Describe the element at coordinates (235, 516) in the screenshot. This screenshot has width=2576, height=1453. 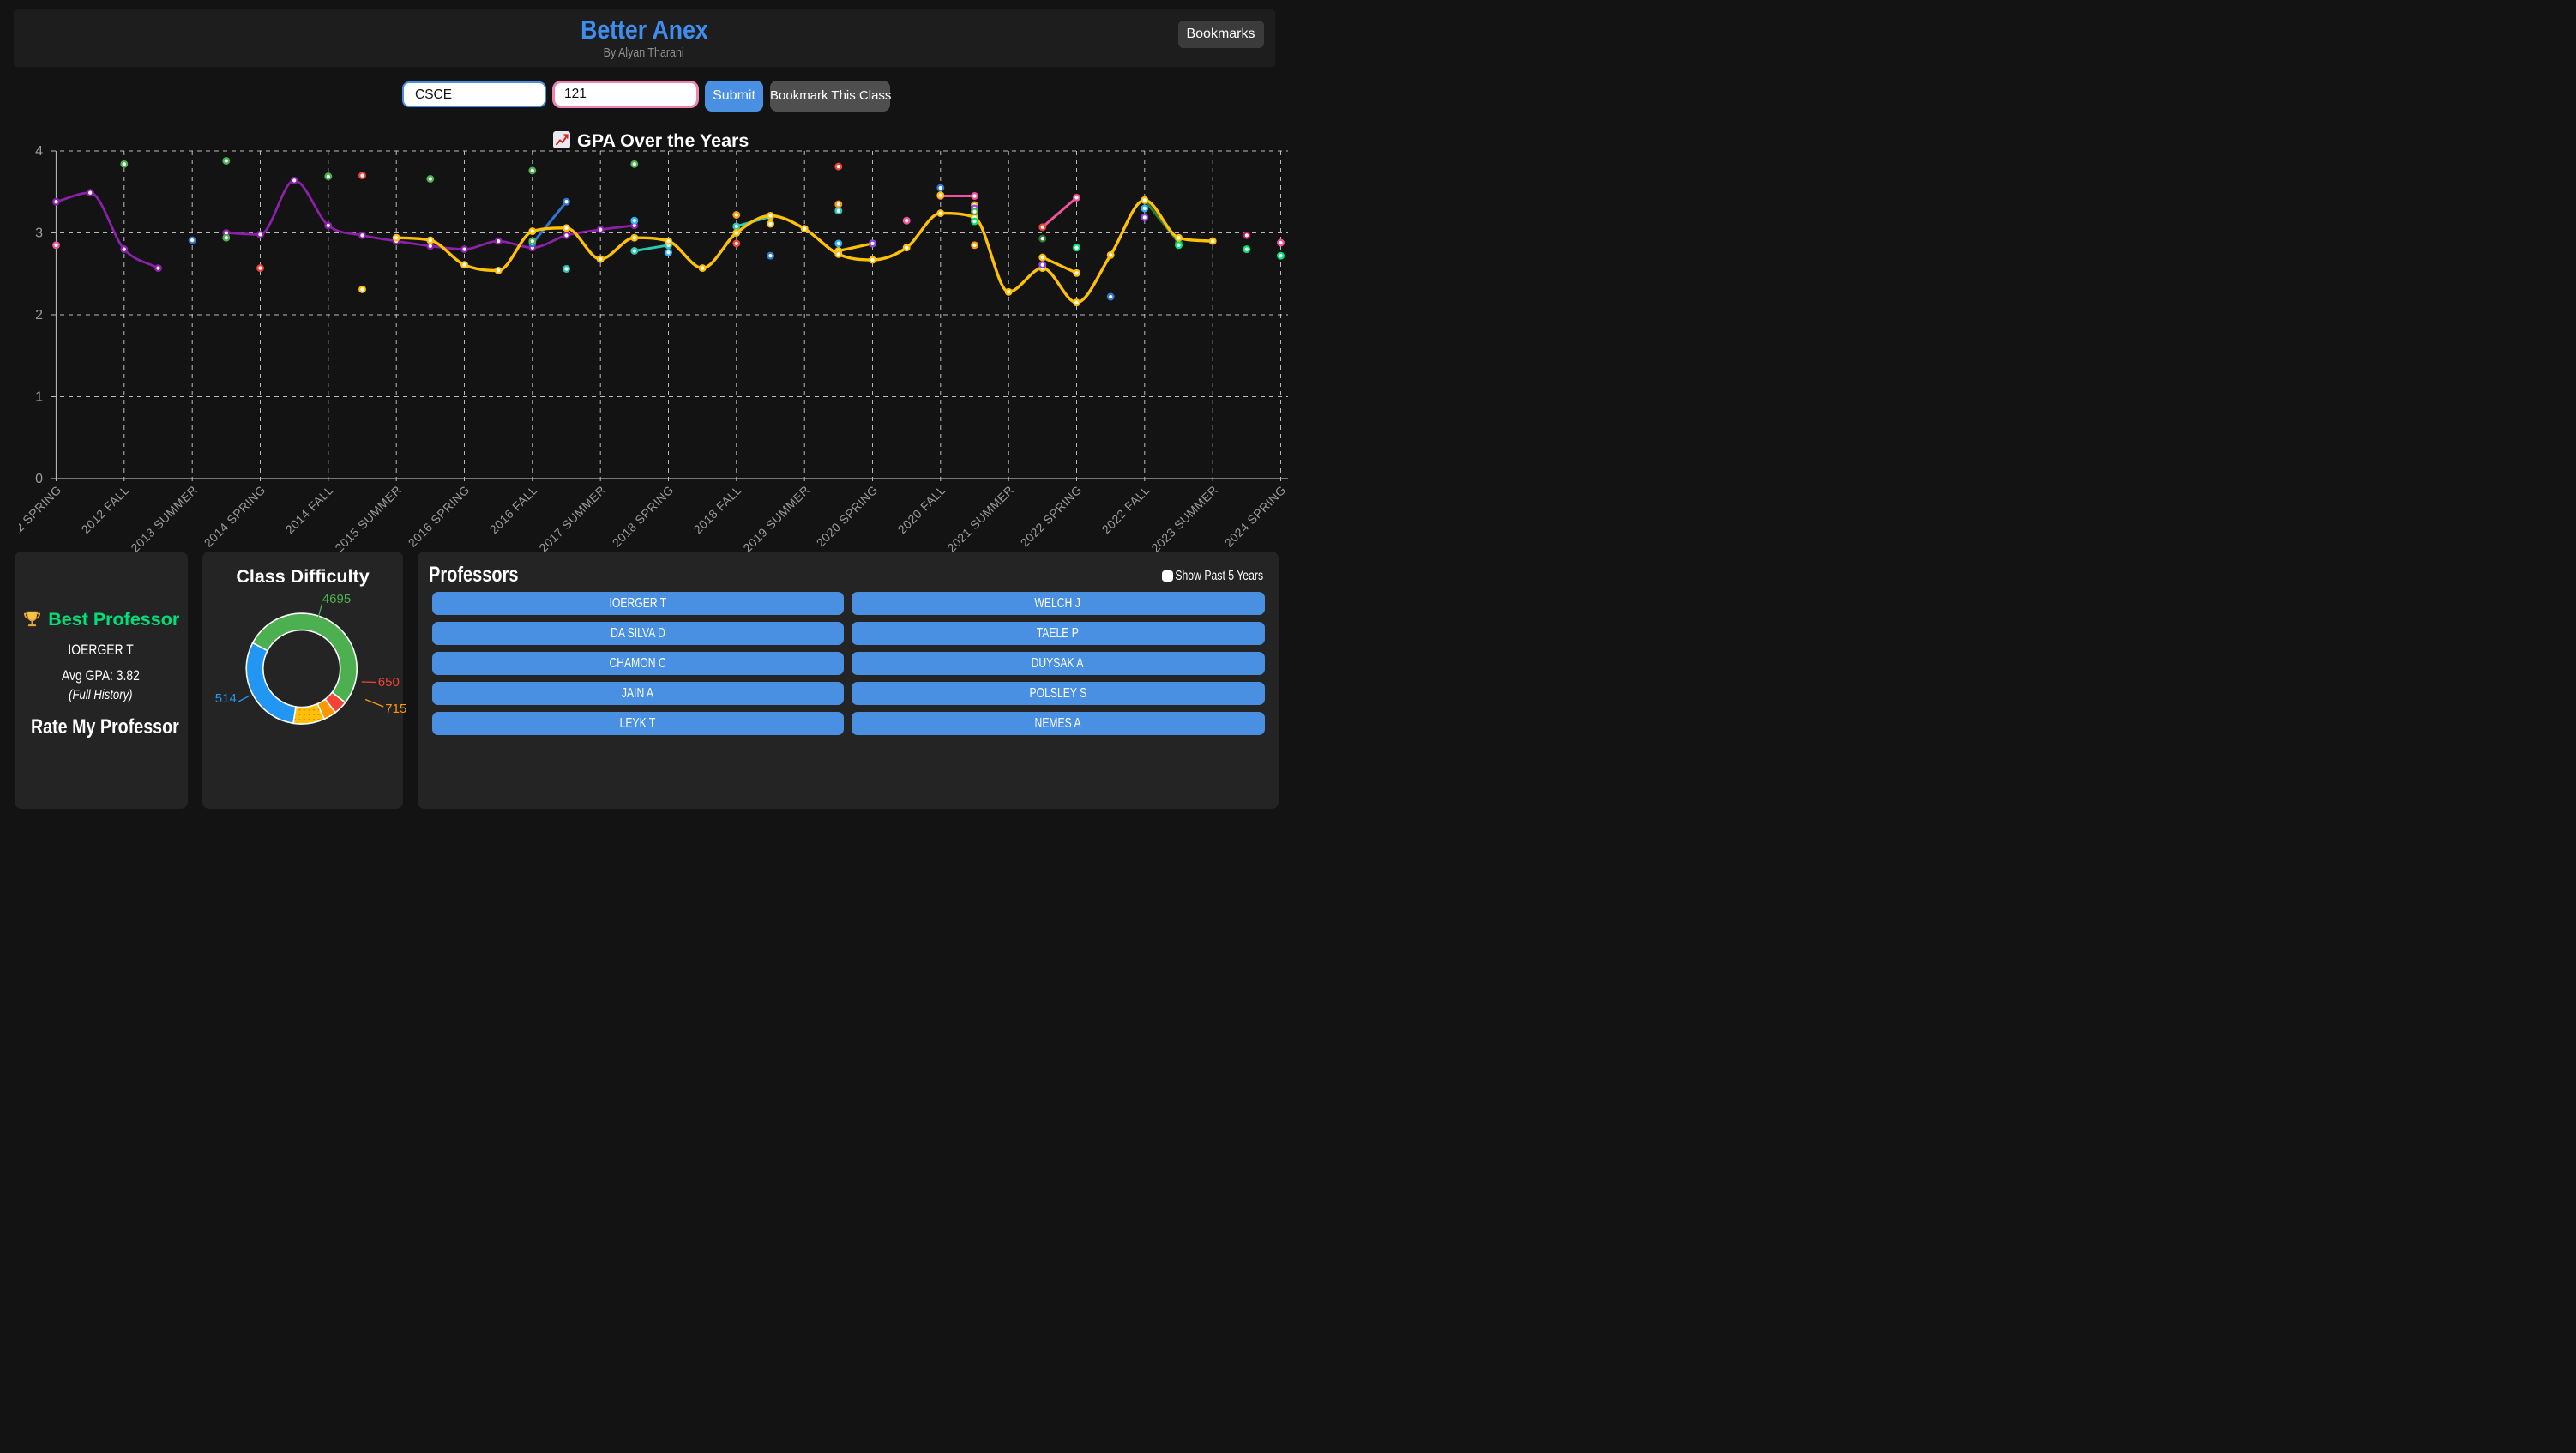
I see `svg-text: 2014 SPRING` at that location.